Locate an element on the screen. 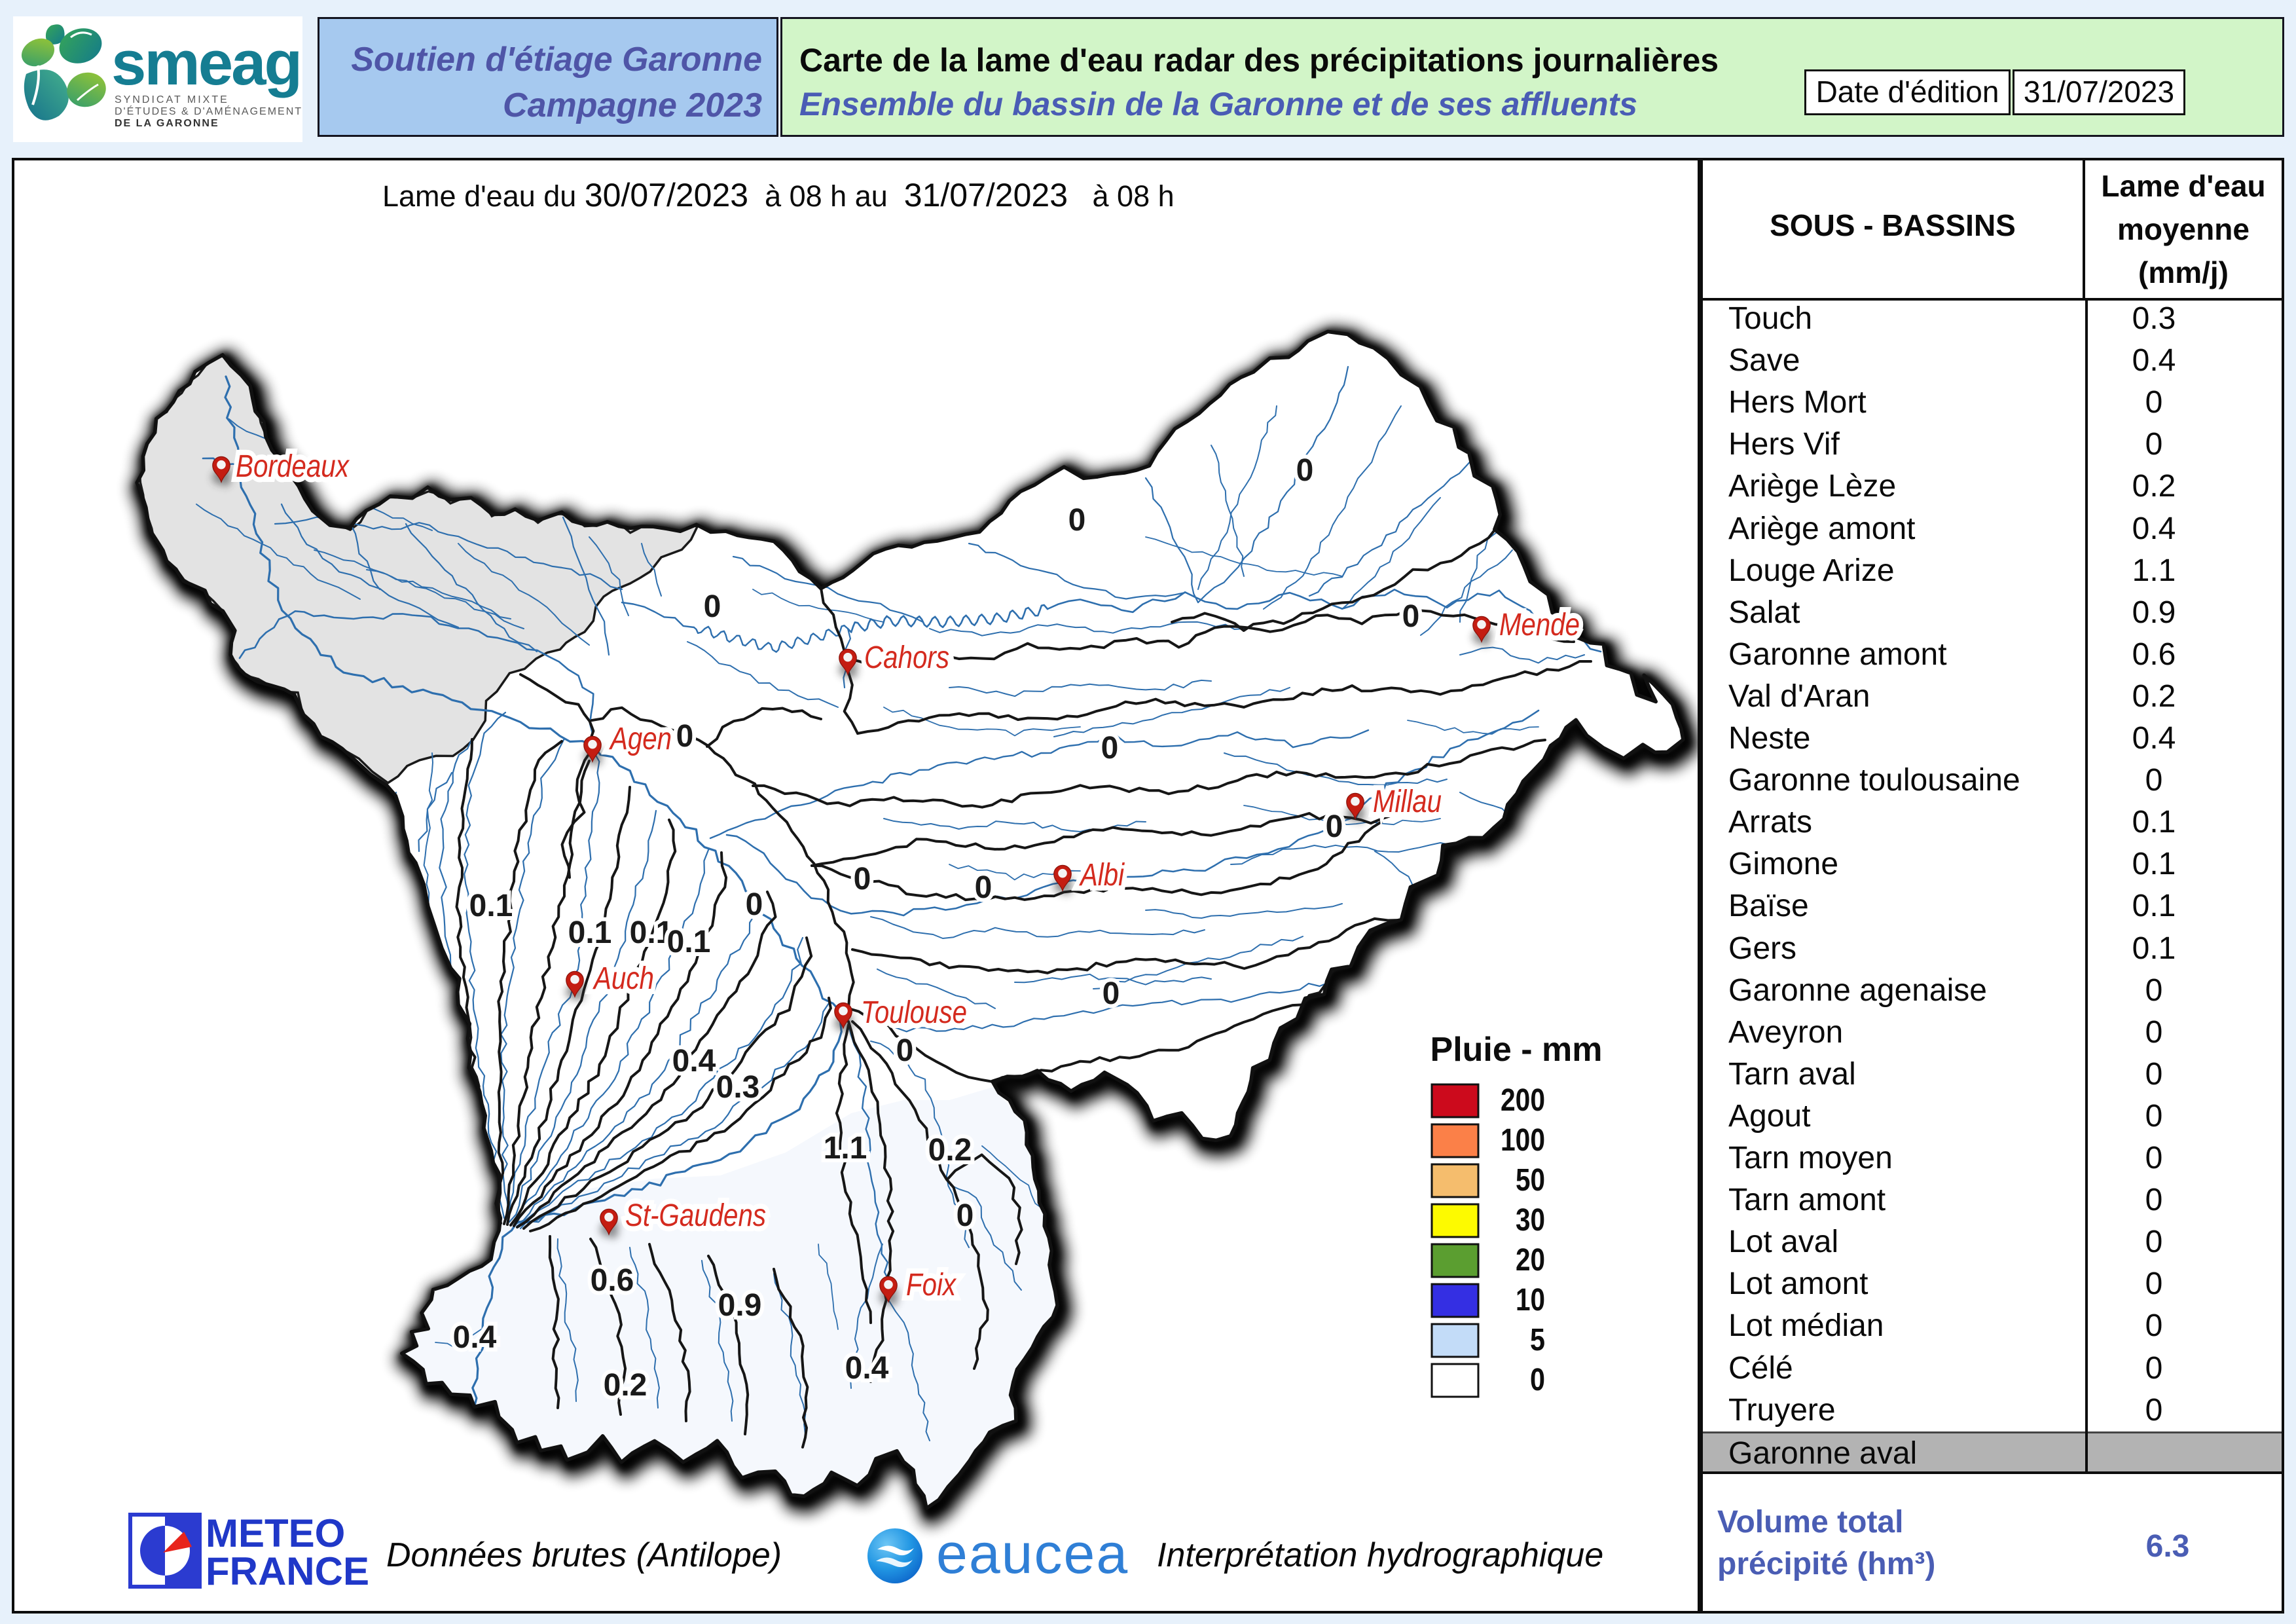 The width and height of the screenshot is (2296, 1624). svg-text: 0.9 is located at coordinates (740, 1305).